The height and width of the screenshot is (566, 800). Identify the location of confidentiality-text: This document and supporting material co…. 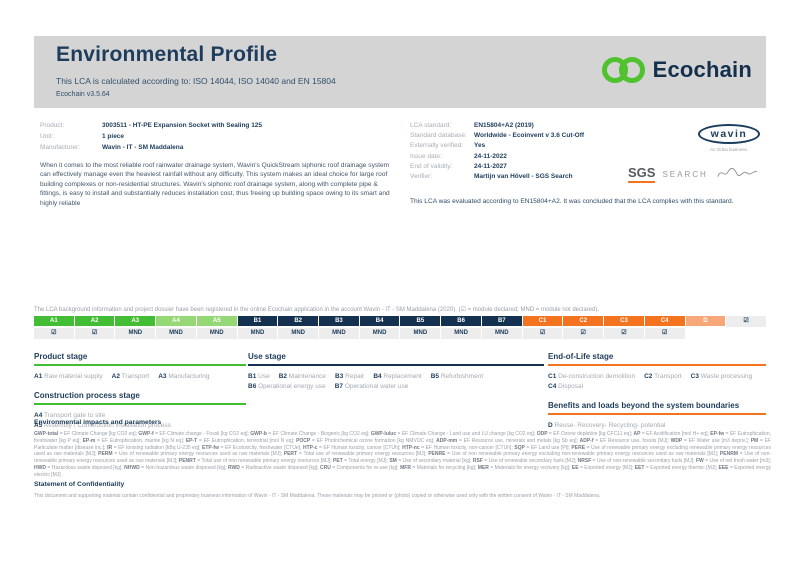
(317, 496).